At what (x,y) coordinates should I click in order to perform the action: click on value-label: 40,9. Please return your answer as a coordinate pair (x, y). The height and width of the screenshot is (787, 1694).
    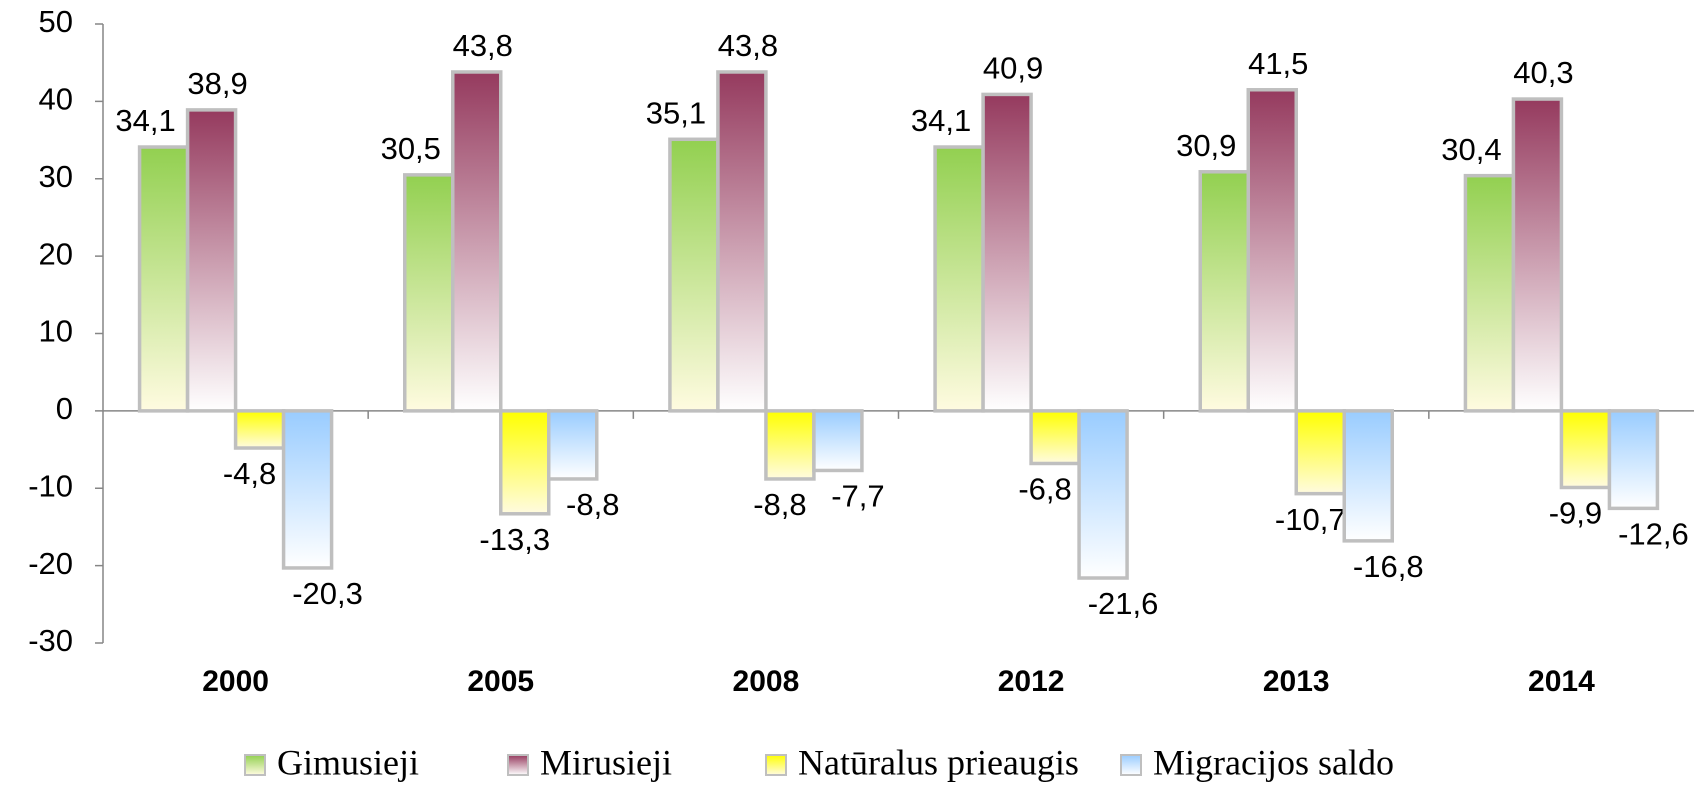
    Looking at the image, I should click on (1013, 68).